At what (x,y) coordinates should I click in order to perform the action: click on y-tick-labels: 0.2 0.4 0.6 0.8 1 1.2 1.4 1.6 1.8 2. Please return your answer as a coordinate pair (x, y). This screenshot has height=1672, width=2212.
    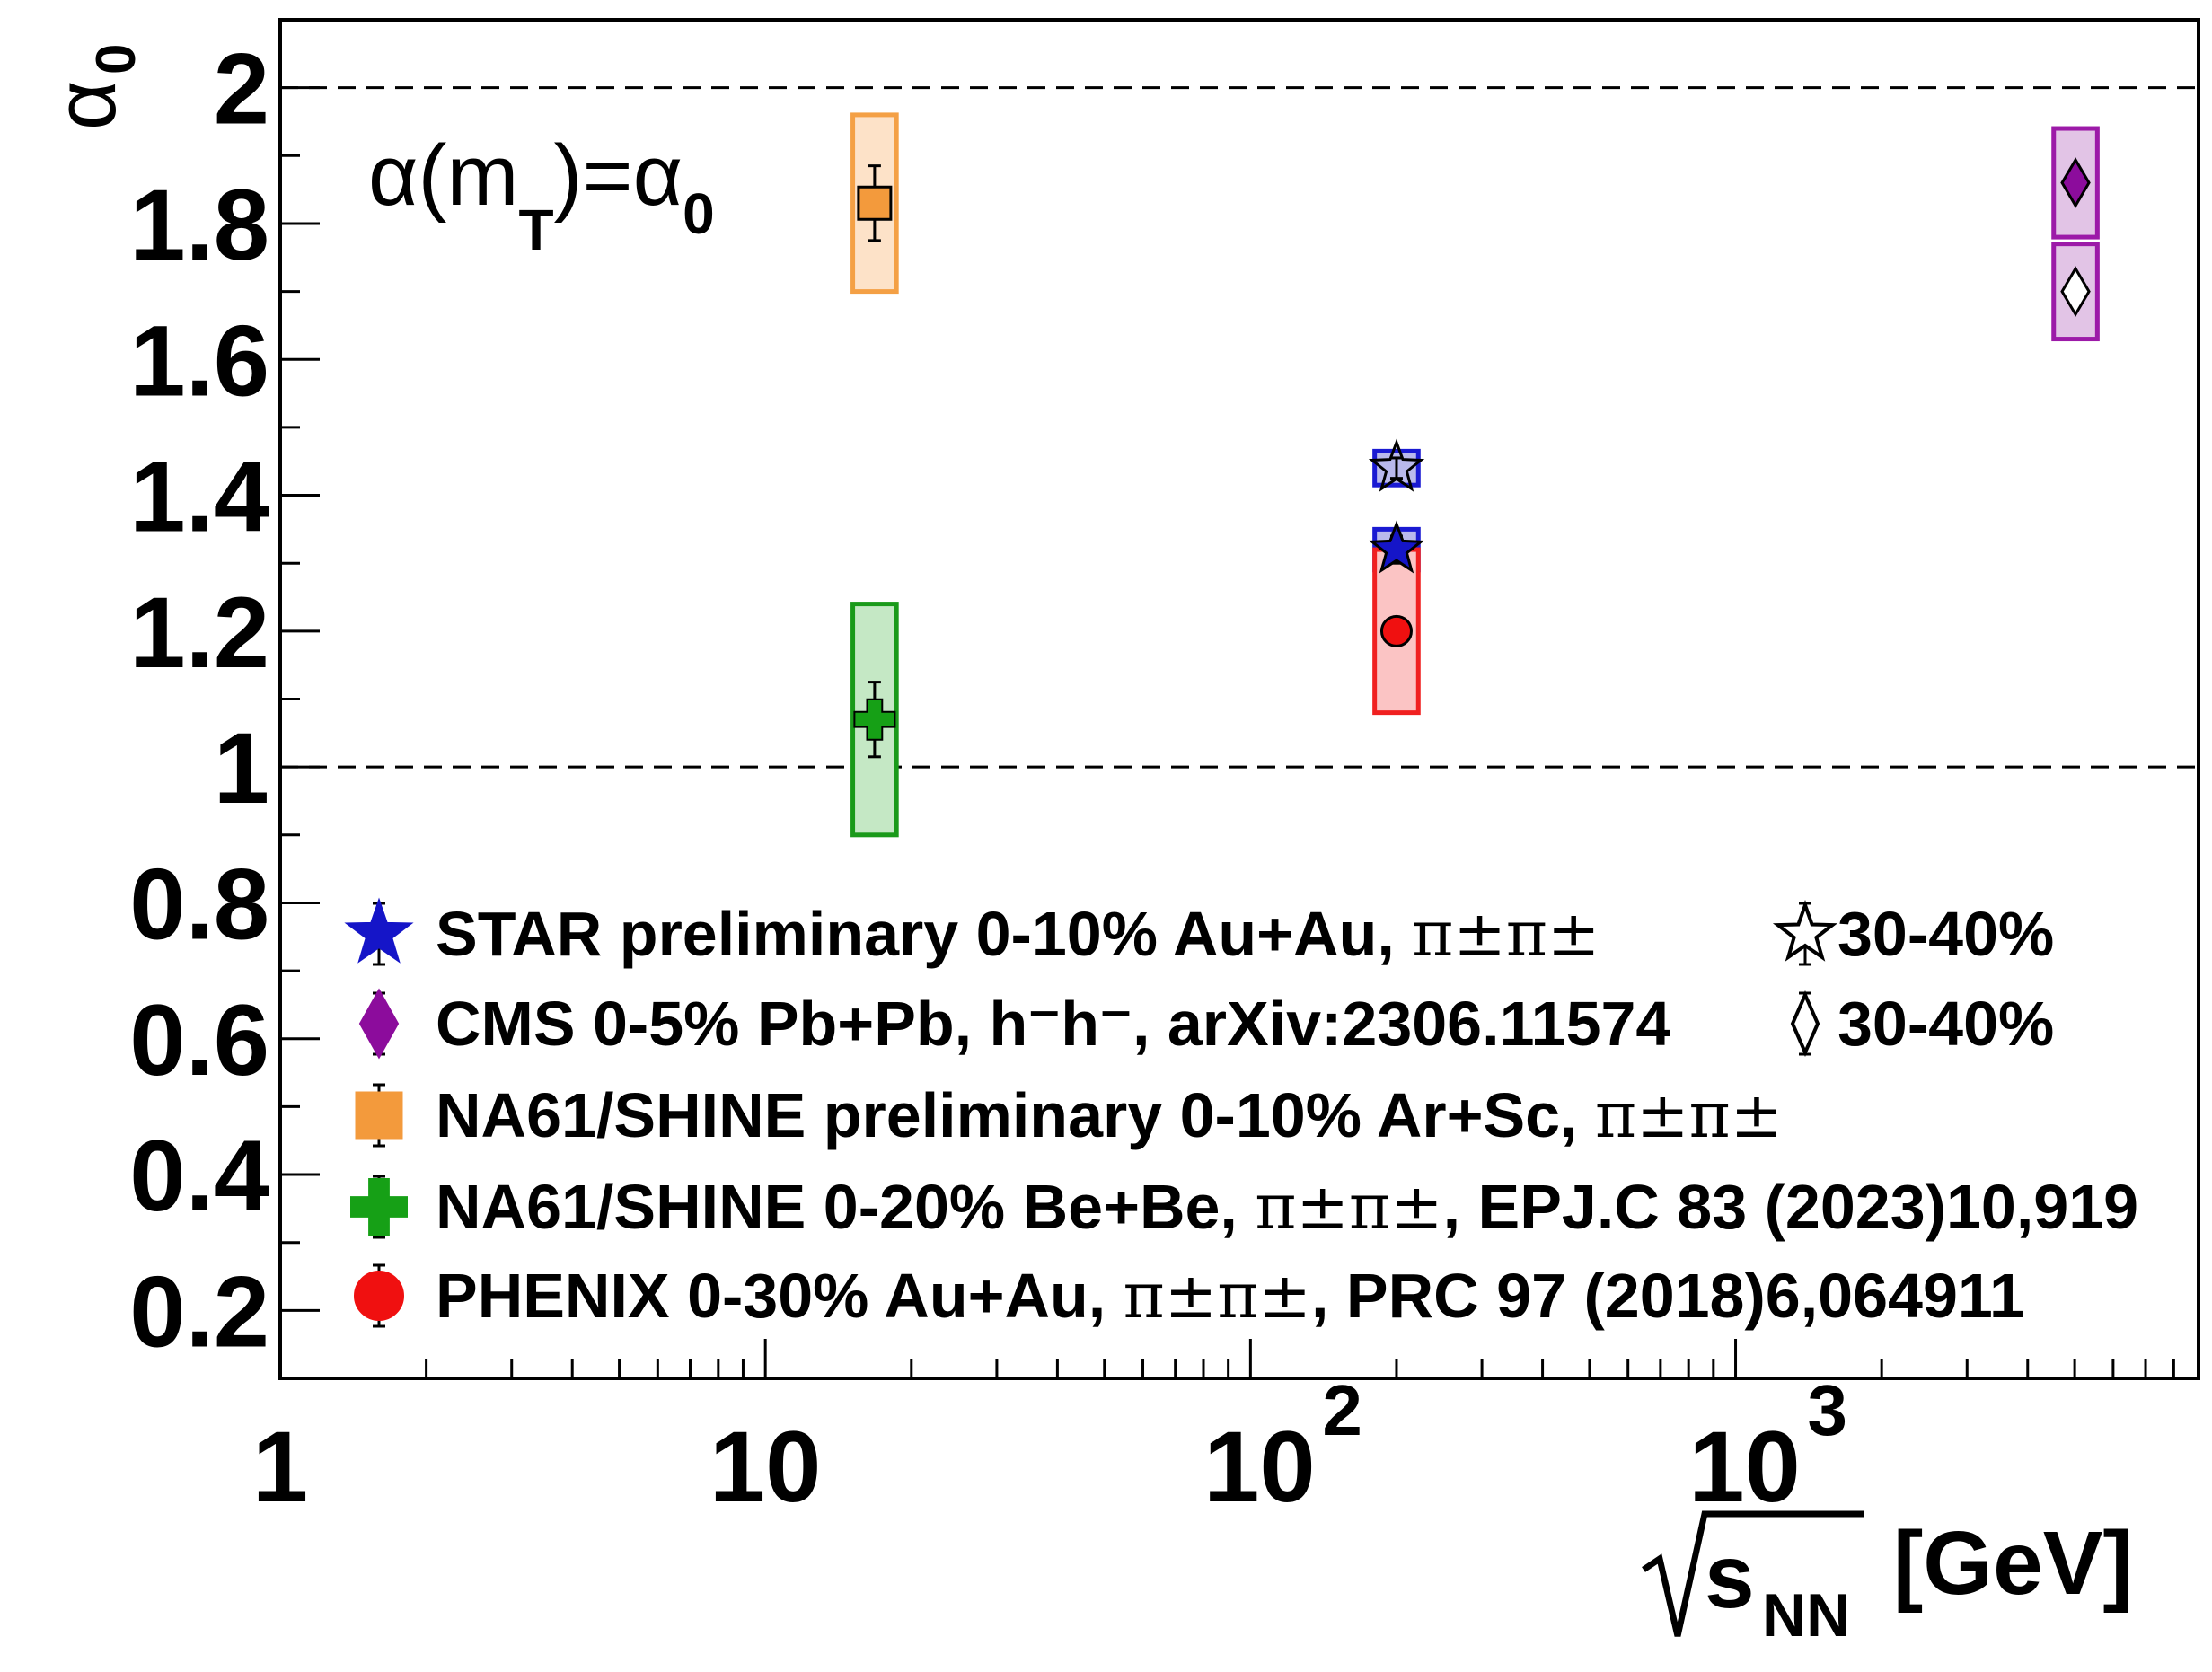
    Looking at the image, I should click on (199, 700).